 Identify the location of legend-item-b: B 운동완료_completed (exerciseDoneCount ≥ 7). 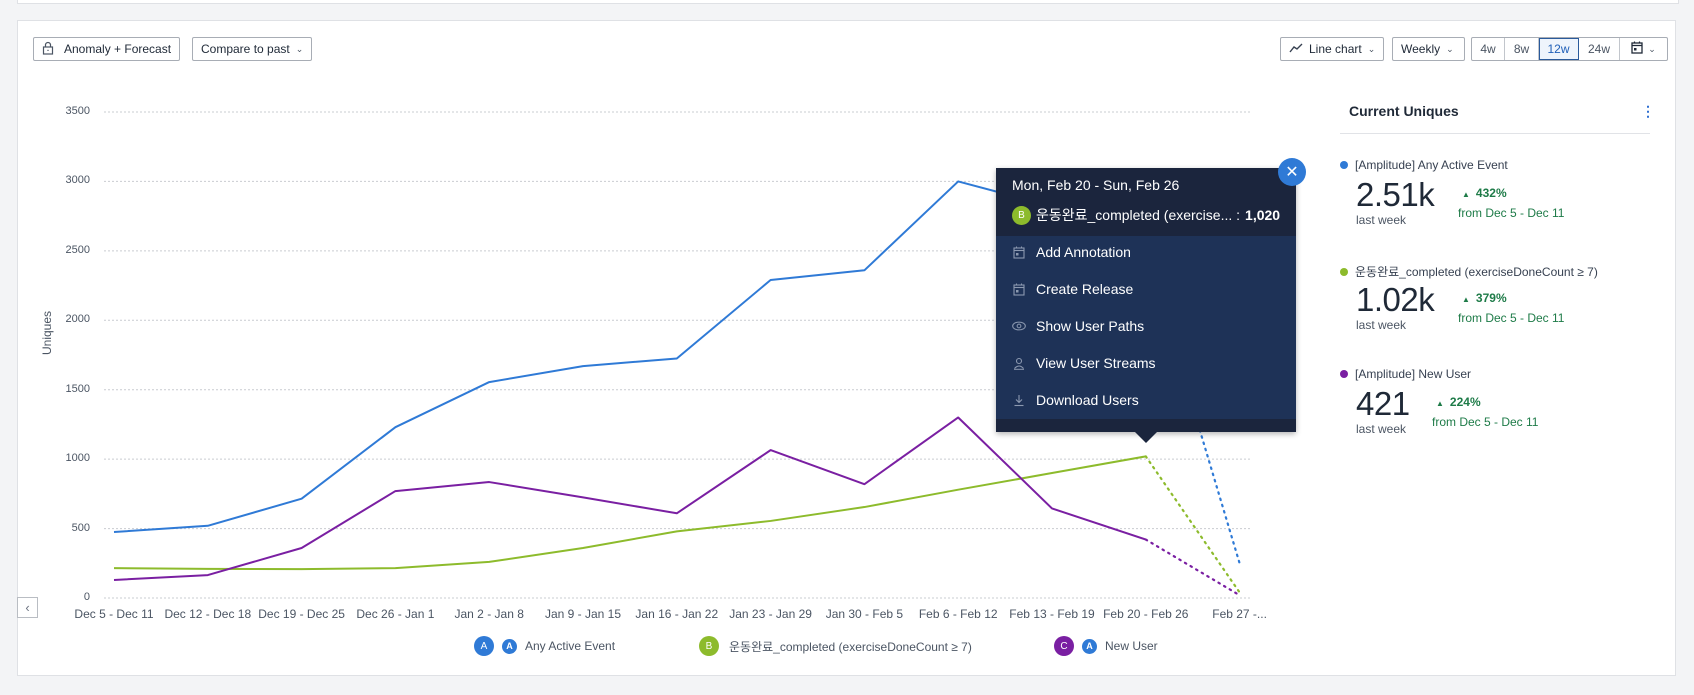
(835, 646).